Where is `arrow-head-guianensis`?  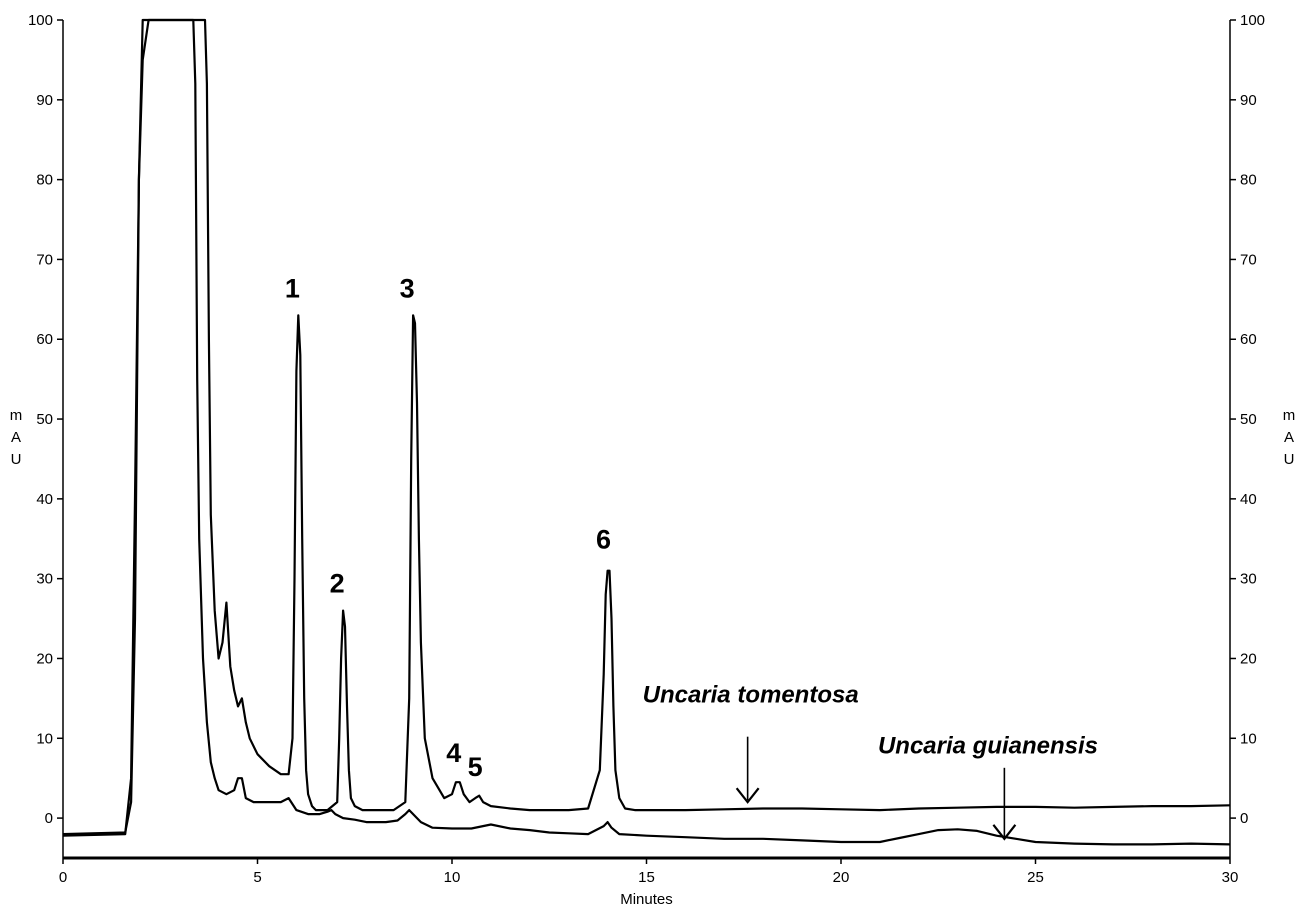 arrow-head-guianensis is located at coordinates (1004, 832).